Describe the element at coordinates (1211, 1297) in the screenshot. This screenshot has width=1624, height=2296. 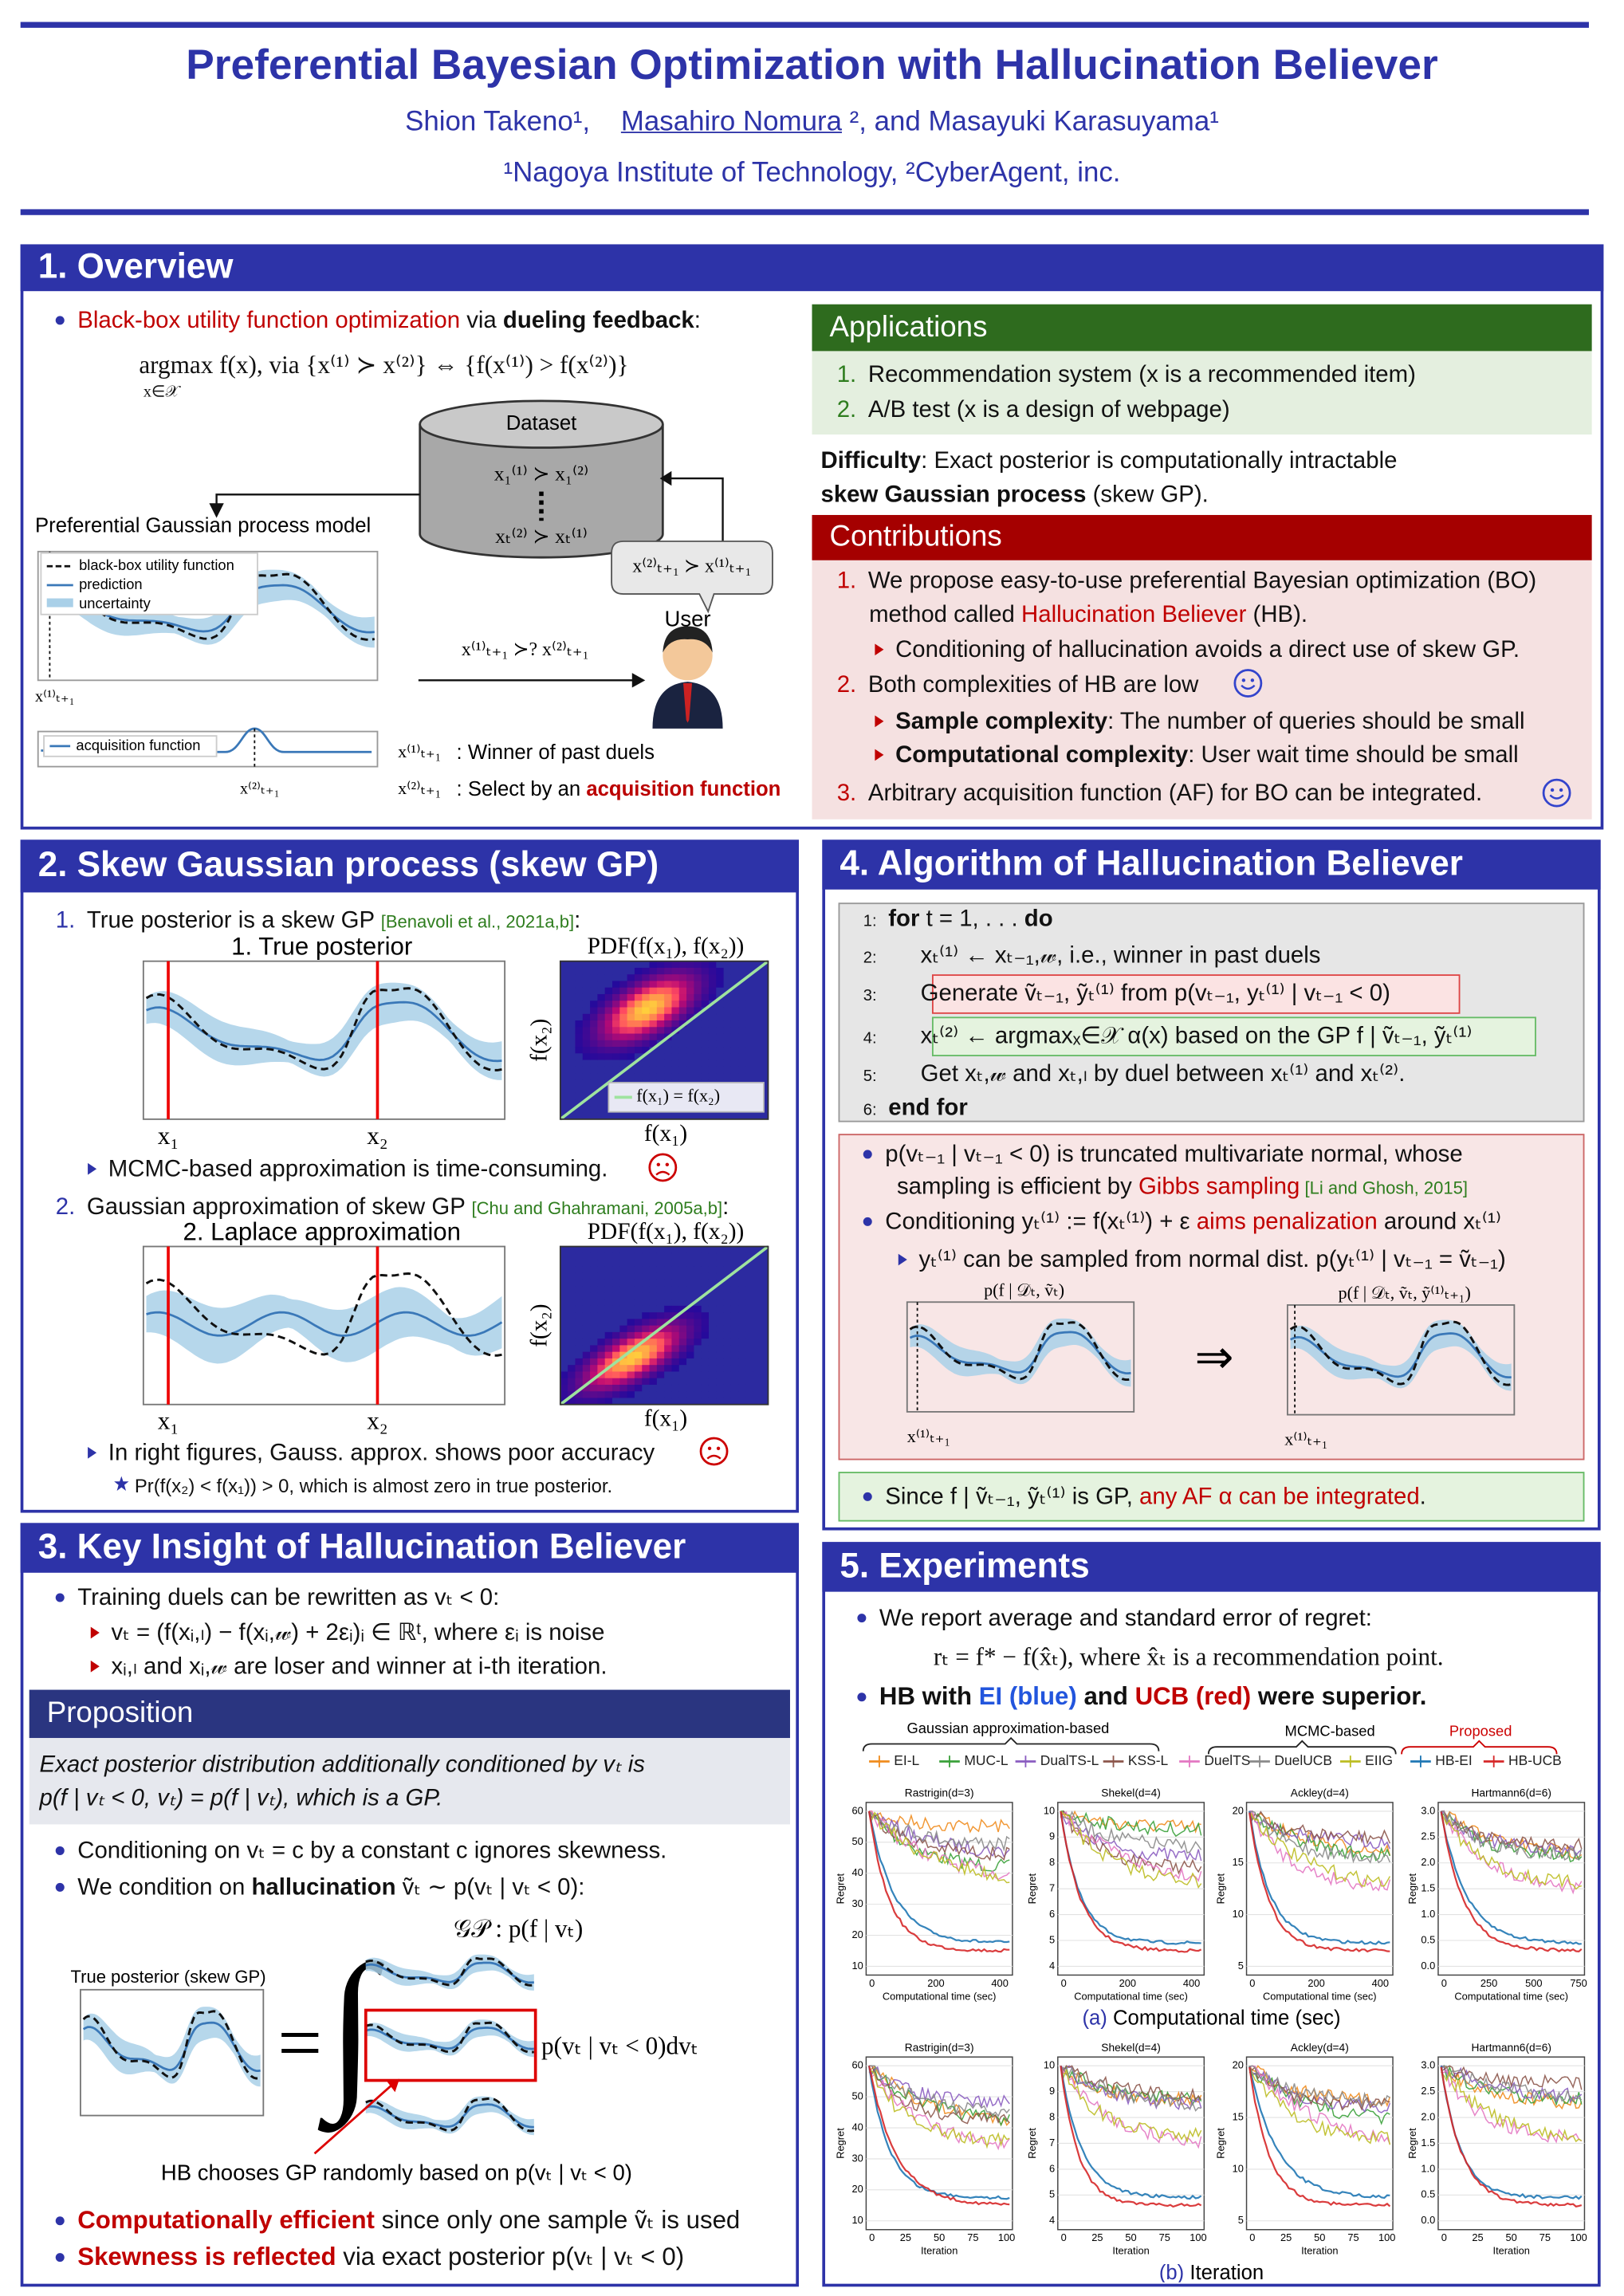
I see `panel-bg` at that location.